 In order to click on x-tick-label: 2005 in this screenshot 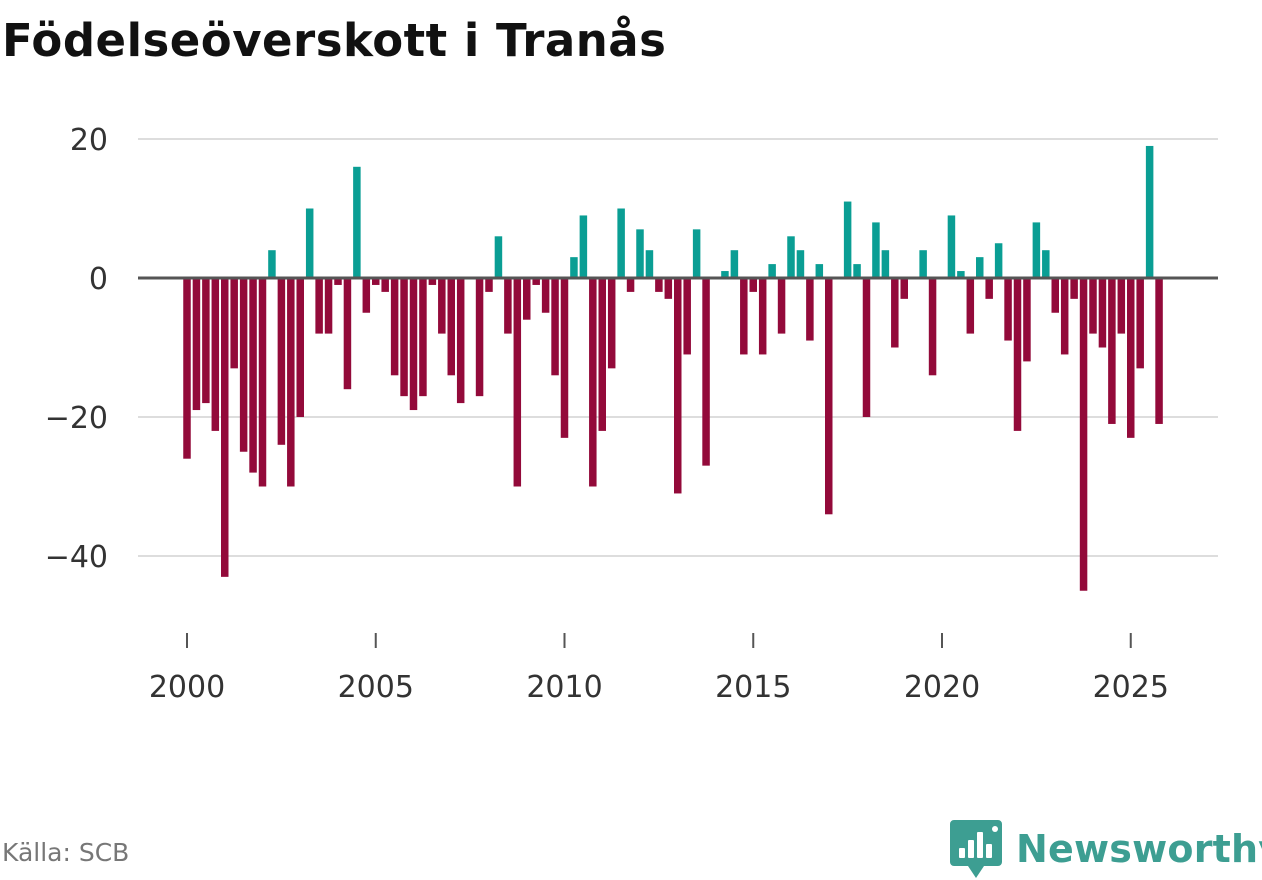, I will do `click(376, 687)`.